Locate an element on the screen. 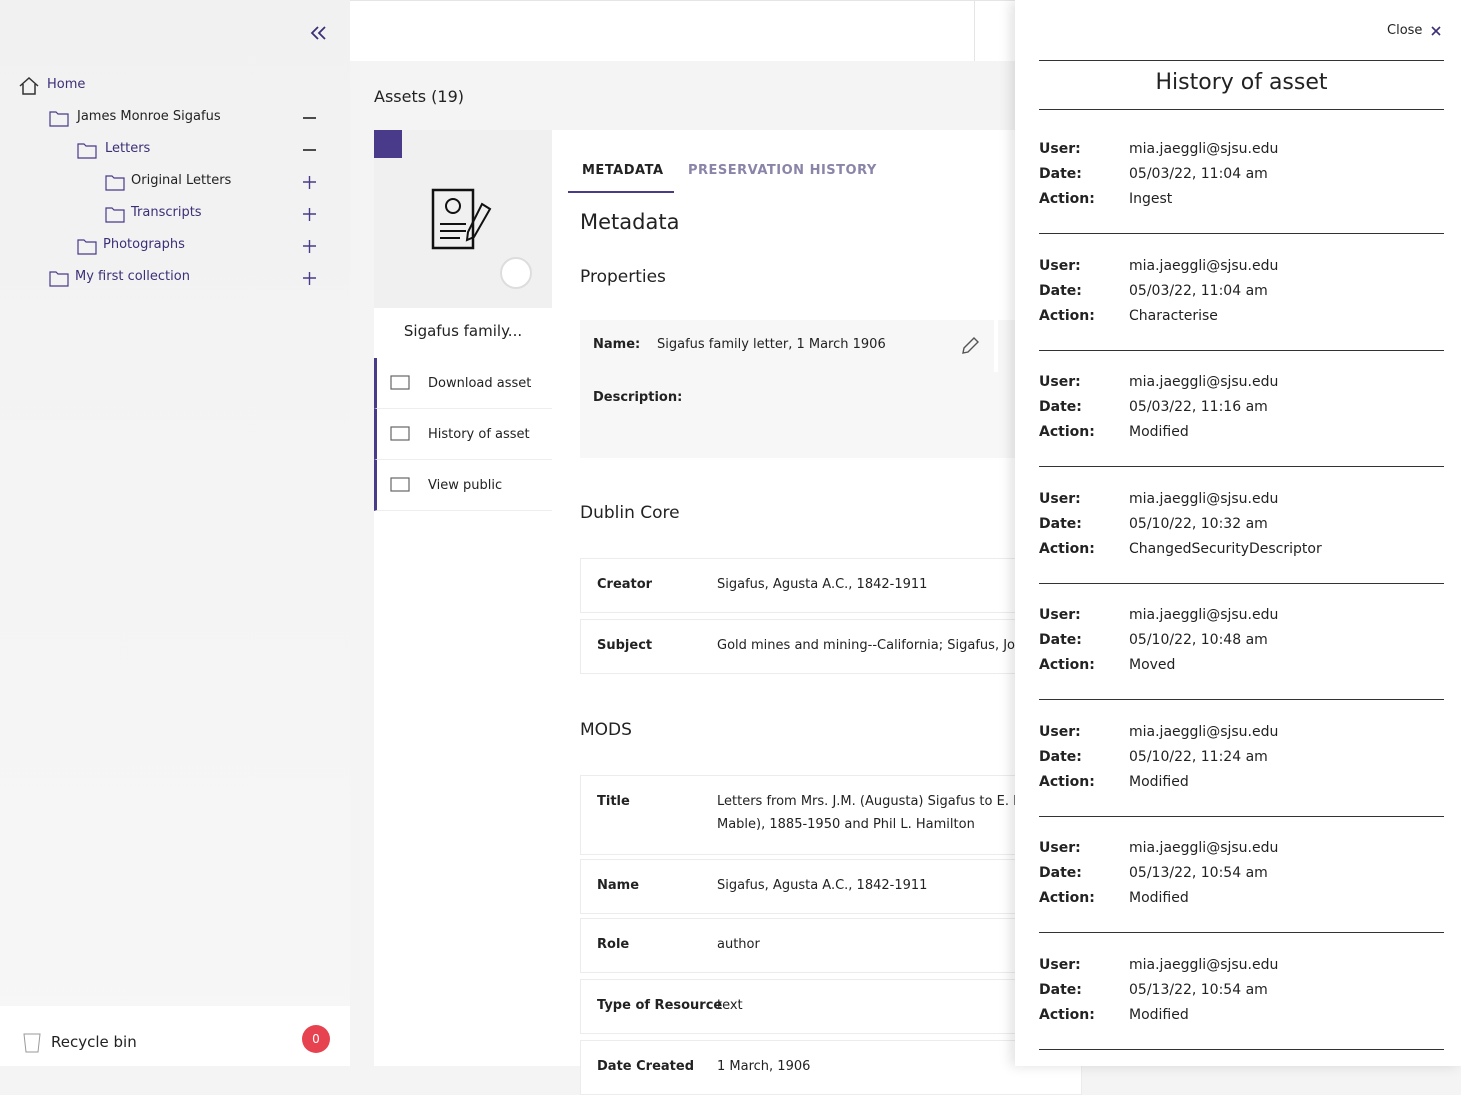  edit-icon is located at coordinates (970, 346).